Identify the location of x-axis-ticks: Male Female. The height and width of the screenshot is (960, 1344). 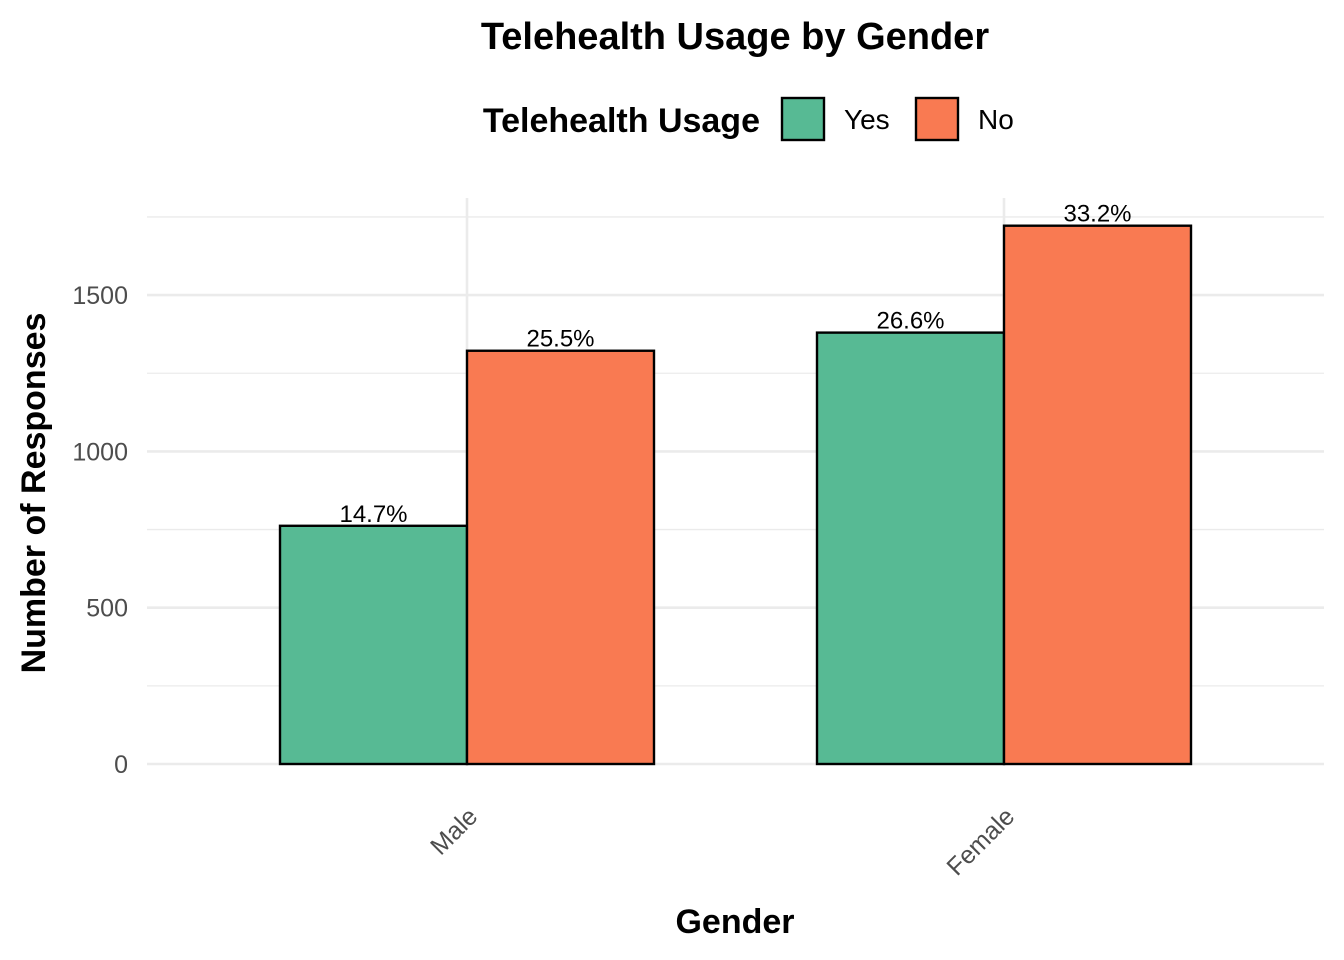
(722, 841).